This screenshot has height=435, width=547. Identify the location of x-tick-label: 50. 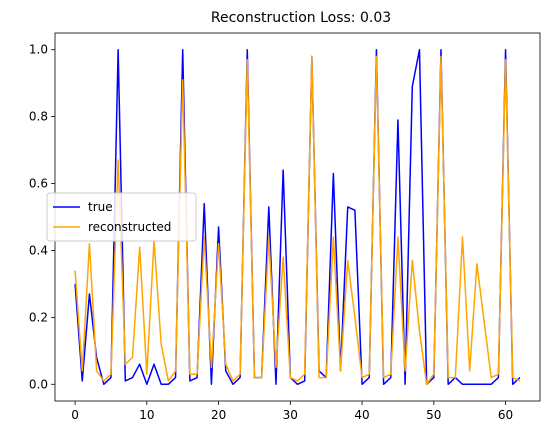
(433, 415).